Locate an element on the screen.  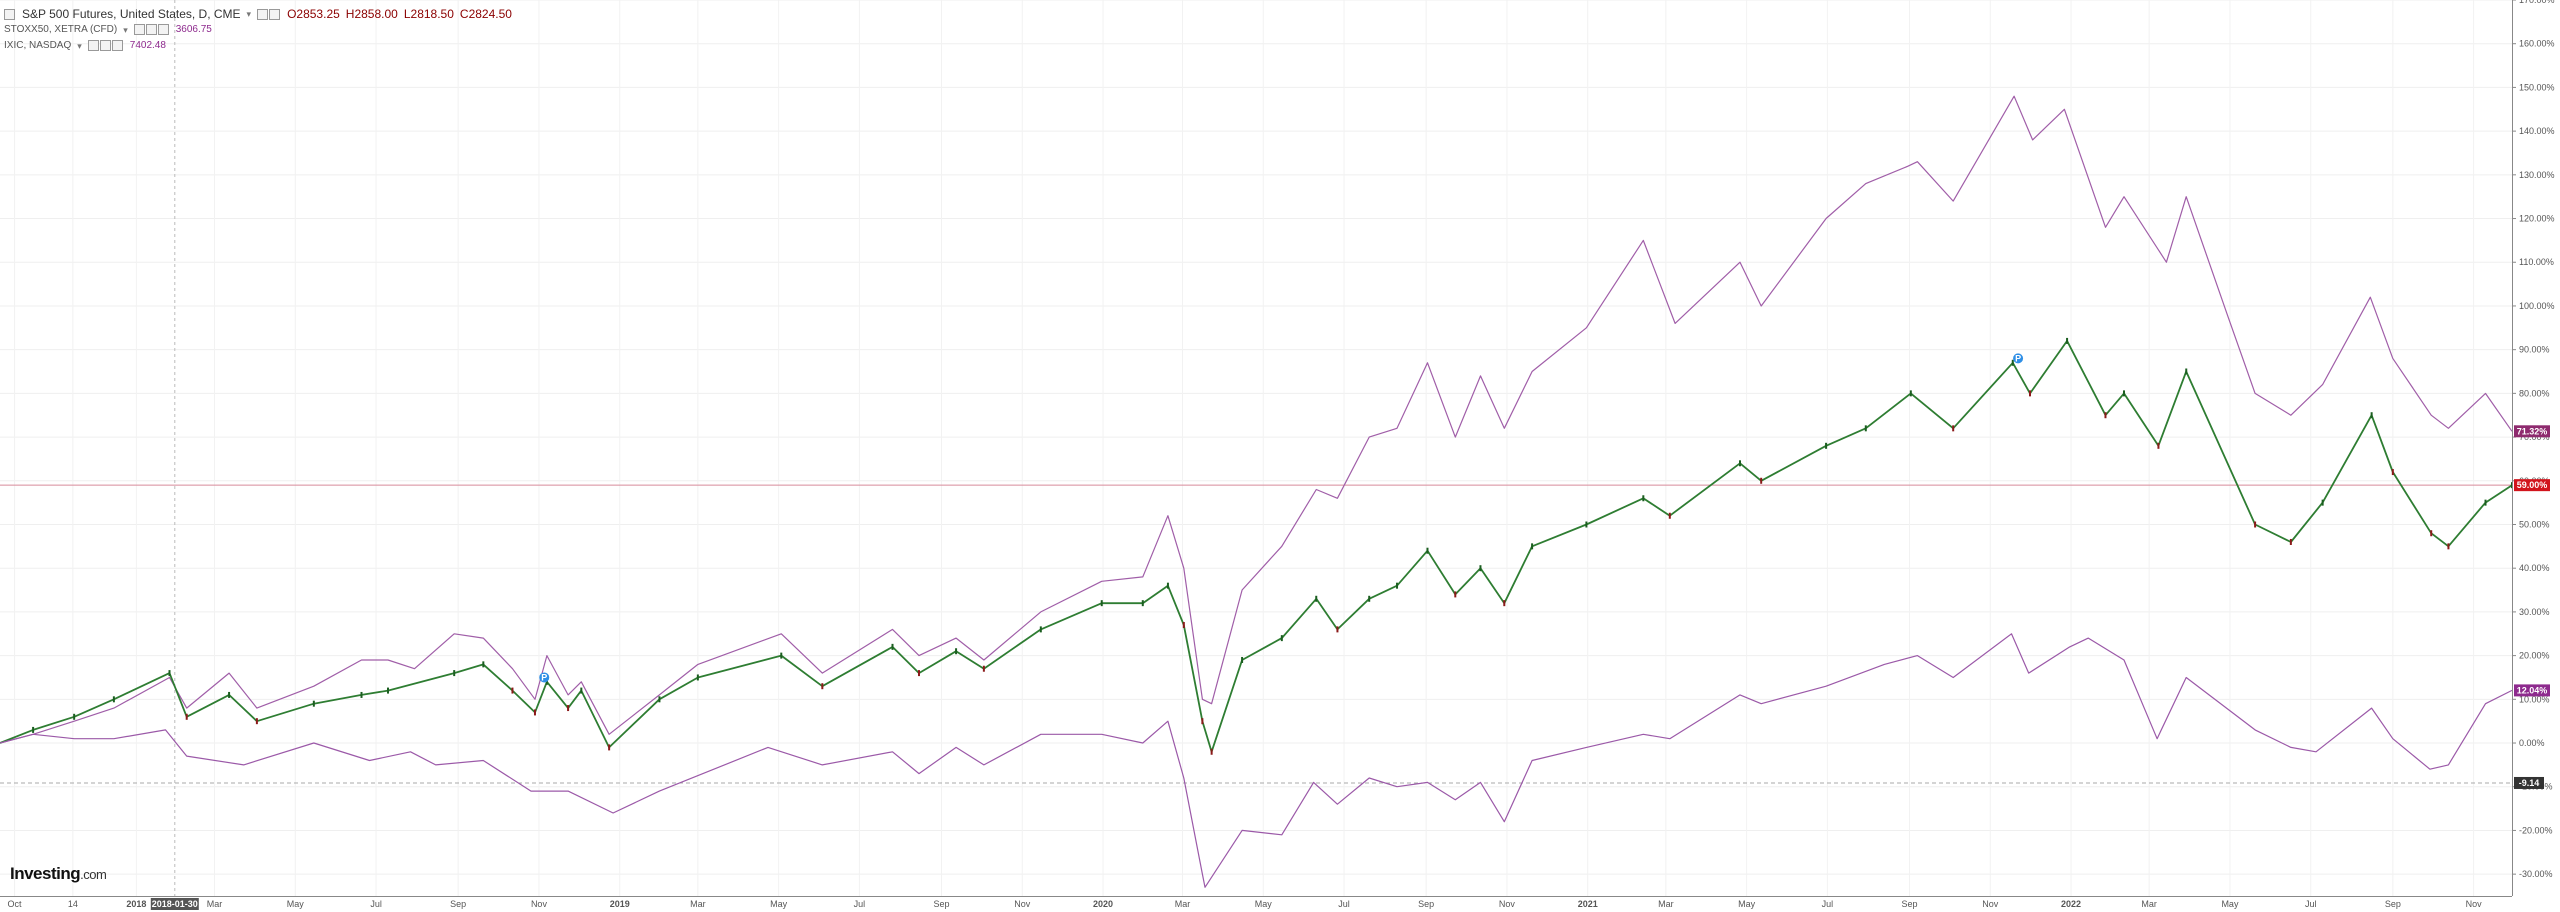
x-tick-label: 2019 is located at coordinates (620, 904).